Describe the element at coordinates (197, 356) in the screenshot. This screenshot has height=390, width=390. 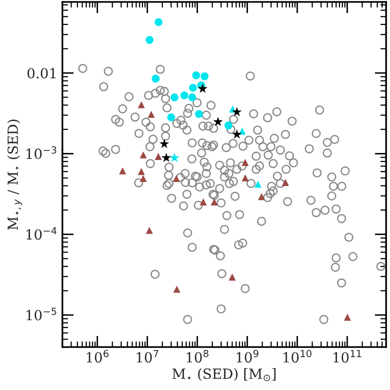
I see `x-tick-label: 10$^{8}$` at that location.